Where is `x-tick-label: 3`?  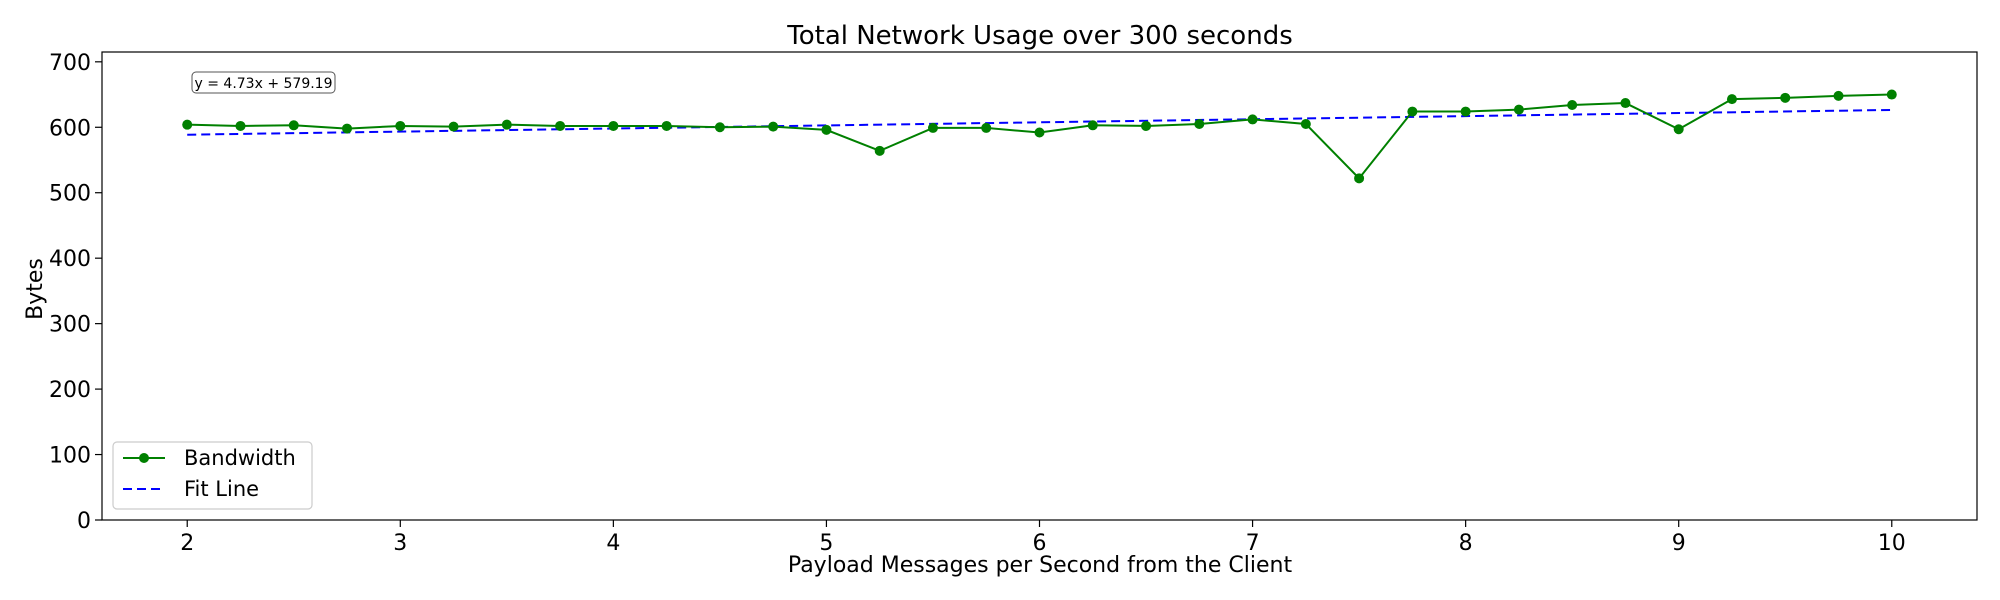 x-tick-label: 3 is located at coordinates (400, 543).